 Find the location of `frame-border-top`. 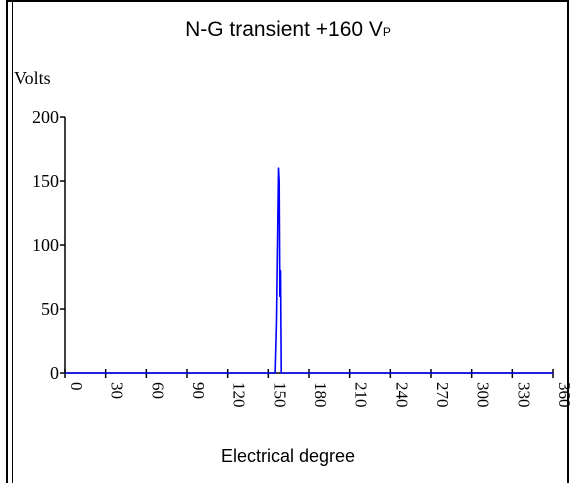

frame-border-top is located at coordinates (287, 1).